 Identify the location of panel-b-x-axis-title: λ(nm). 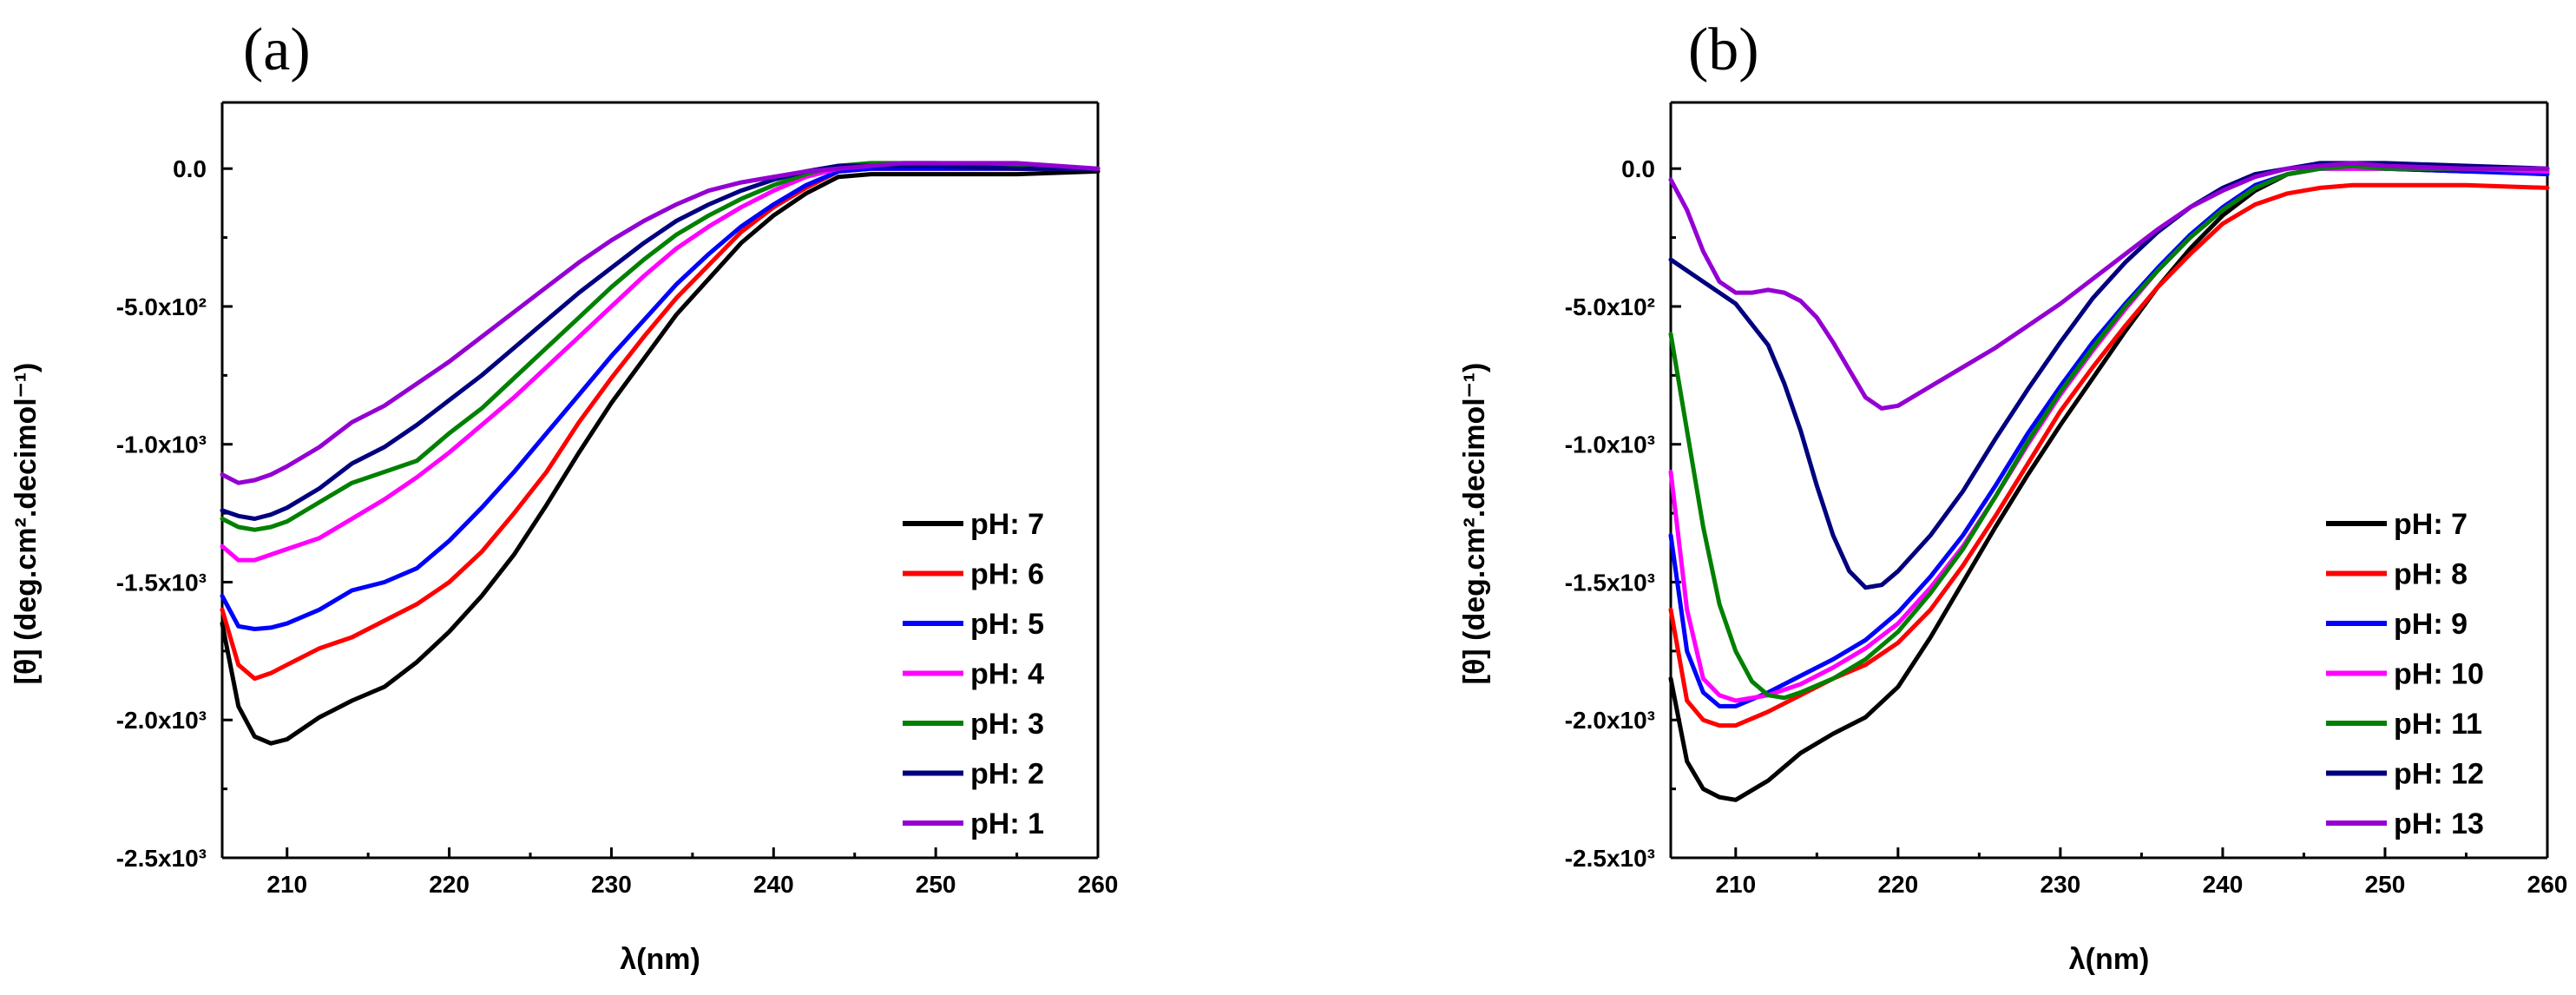
(2109, 959).